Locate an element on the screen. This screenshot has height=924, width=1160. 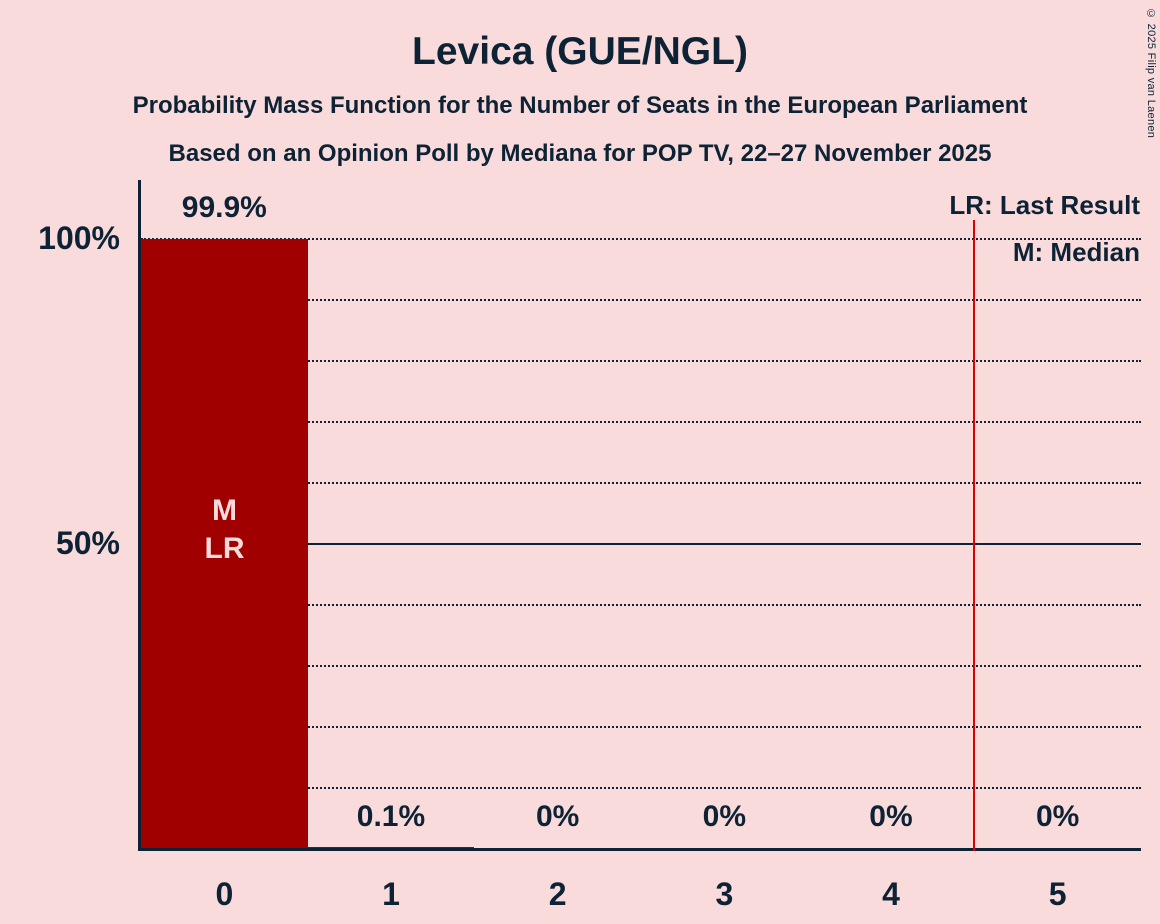
legend-median: M: Median is located at coordinates (1076, 252).